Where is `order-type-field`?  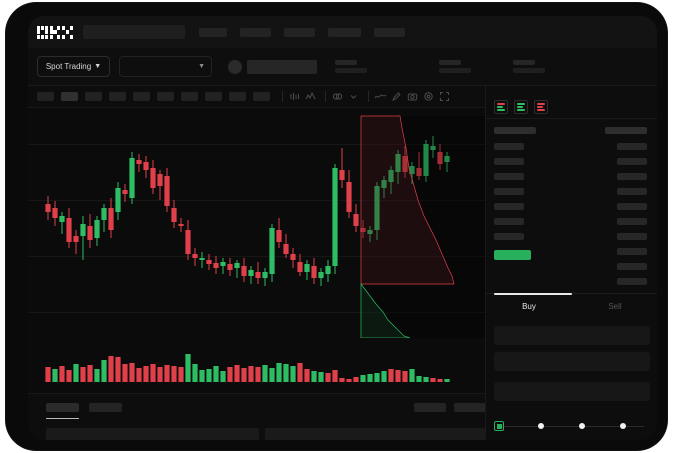
order-type-field is located at coordinates (572, 335).